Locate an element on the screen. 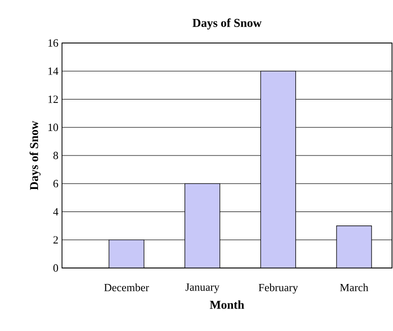  y-tick-label: 16 is located at coordinates (53, 43).